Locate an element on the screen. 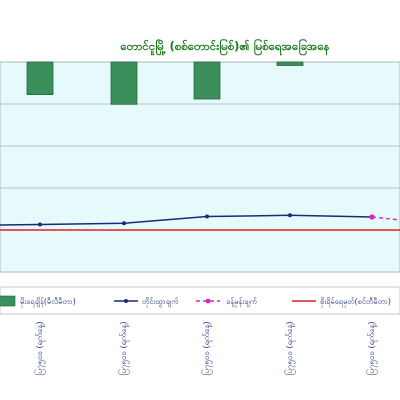 The height and width of the screenshot is (400, 400). legend-marker-observed is located at coordinates (126, 301).